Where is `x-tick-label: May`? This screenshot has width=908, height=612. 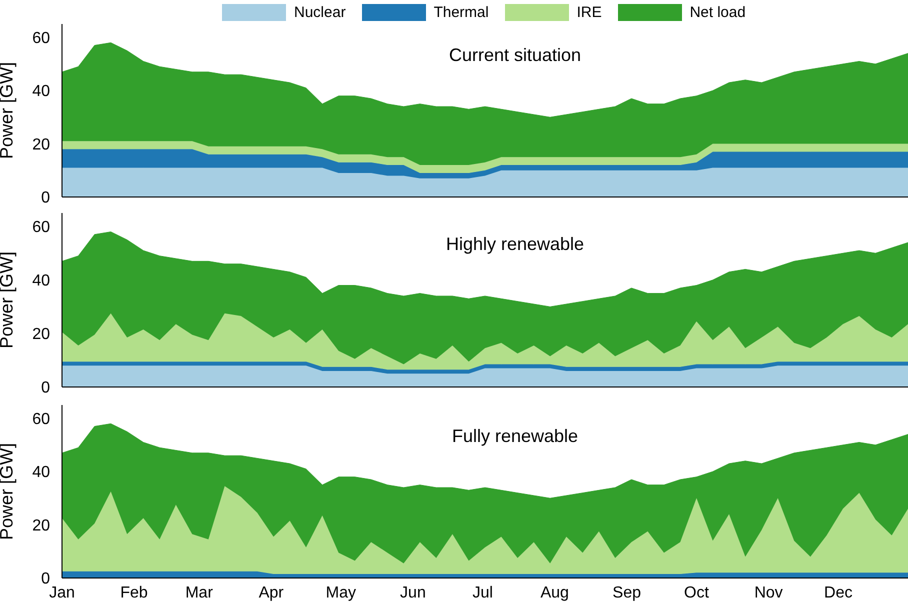 x-tick-label: May is located at coordinates (341, 593).